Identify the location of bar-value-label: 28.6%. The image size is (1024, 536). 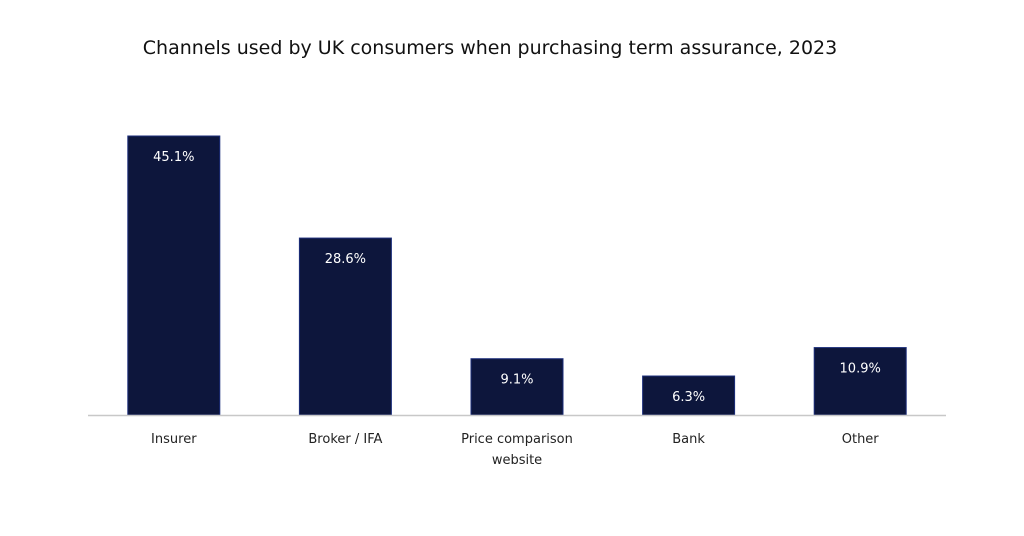
(345, 259).